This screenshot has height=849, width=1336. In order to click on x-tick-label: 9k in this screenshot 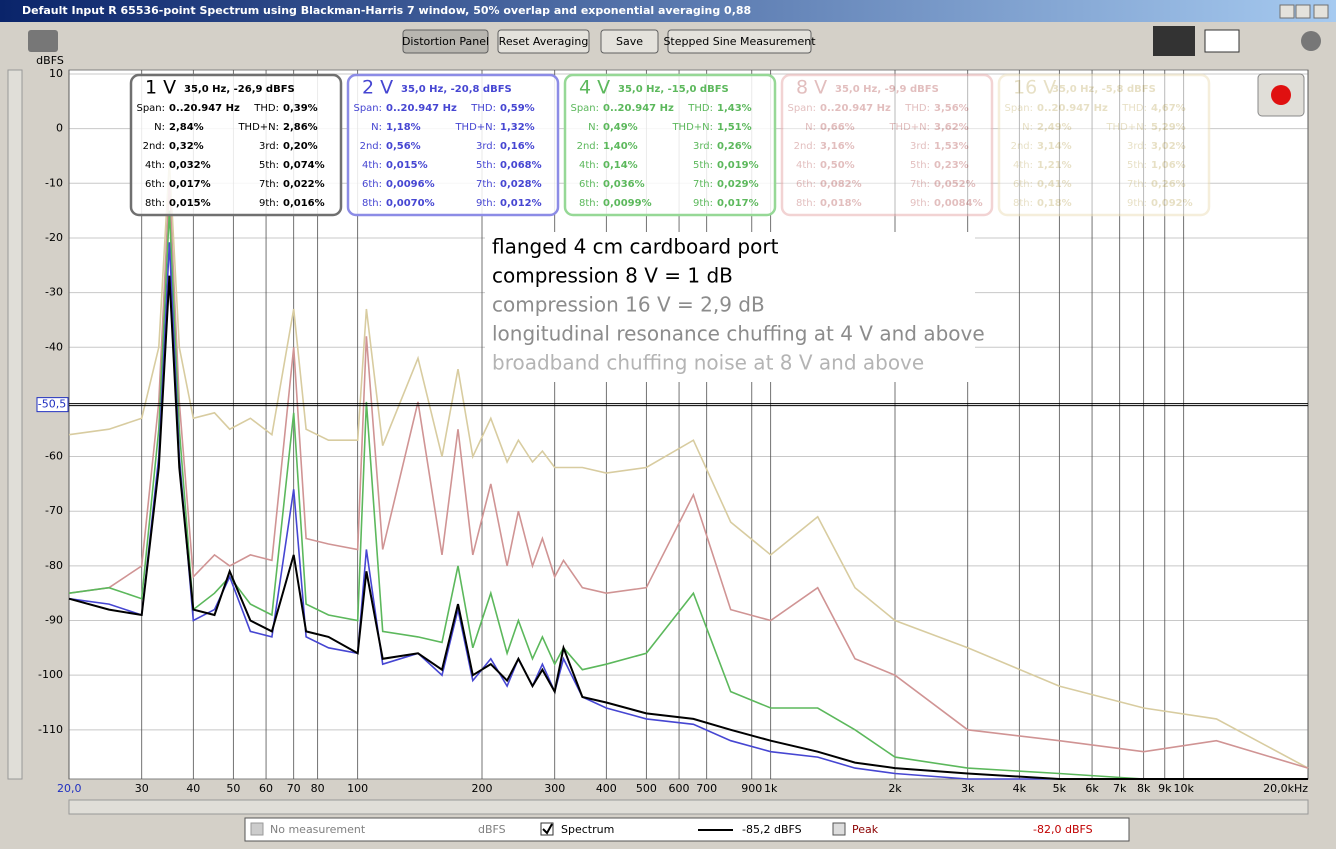, I will do `click(1165, 788)`.